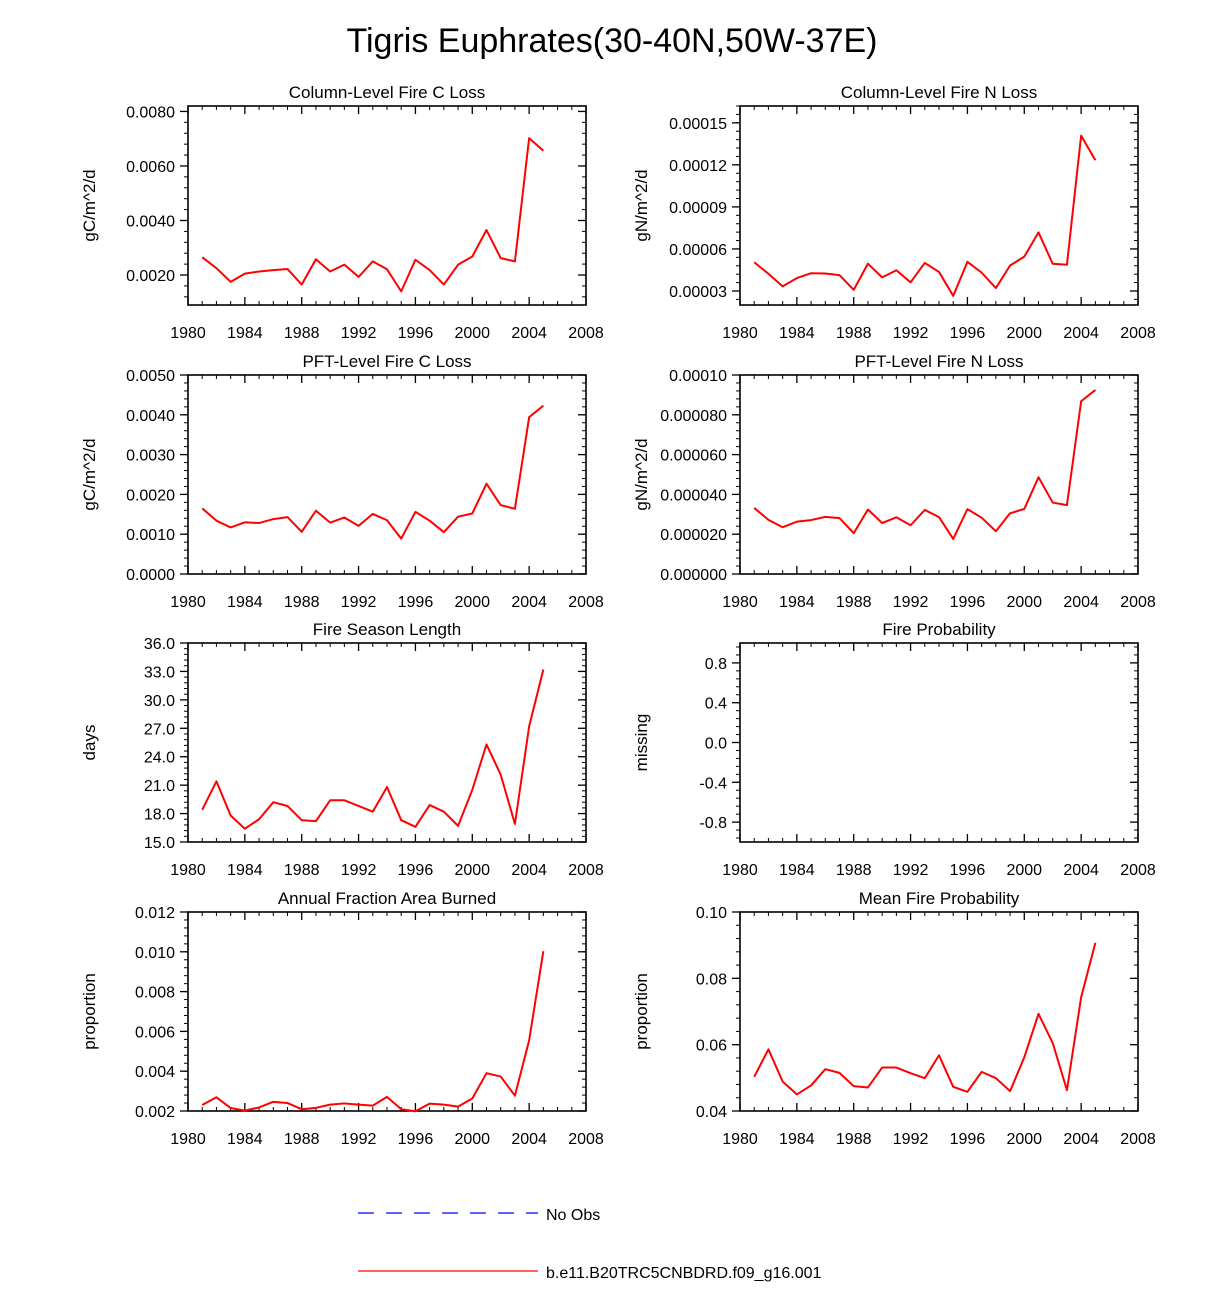  What do you see at coordinates (693, 416) in the screenshot?
I see `y-tick-label: 0.000080` at bounding box center [693, 416].